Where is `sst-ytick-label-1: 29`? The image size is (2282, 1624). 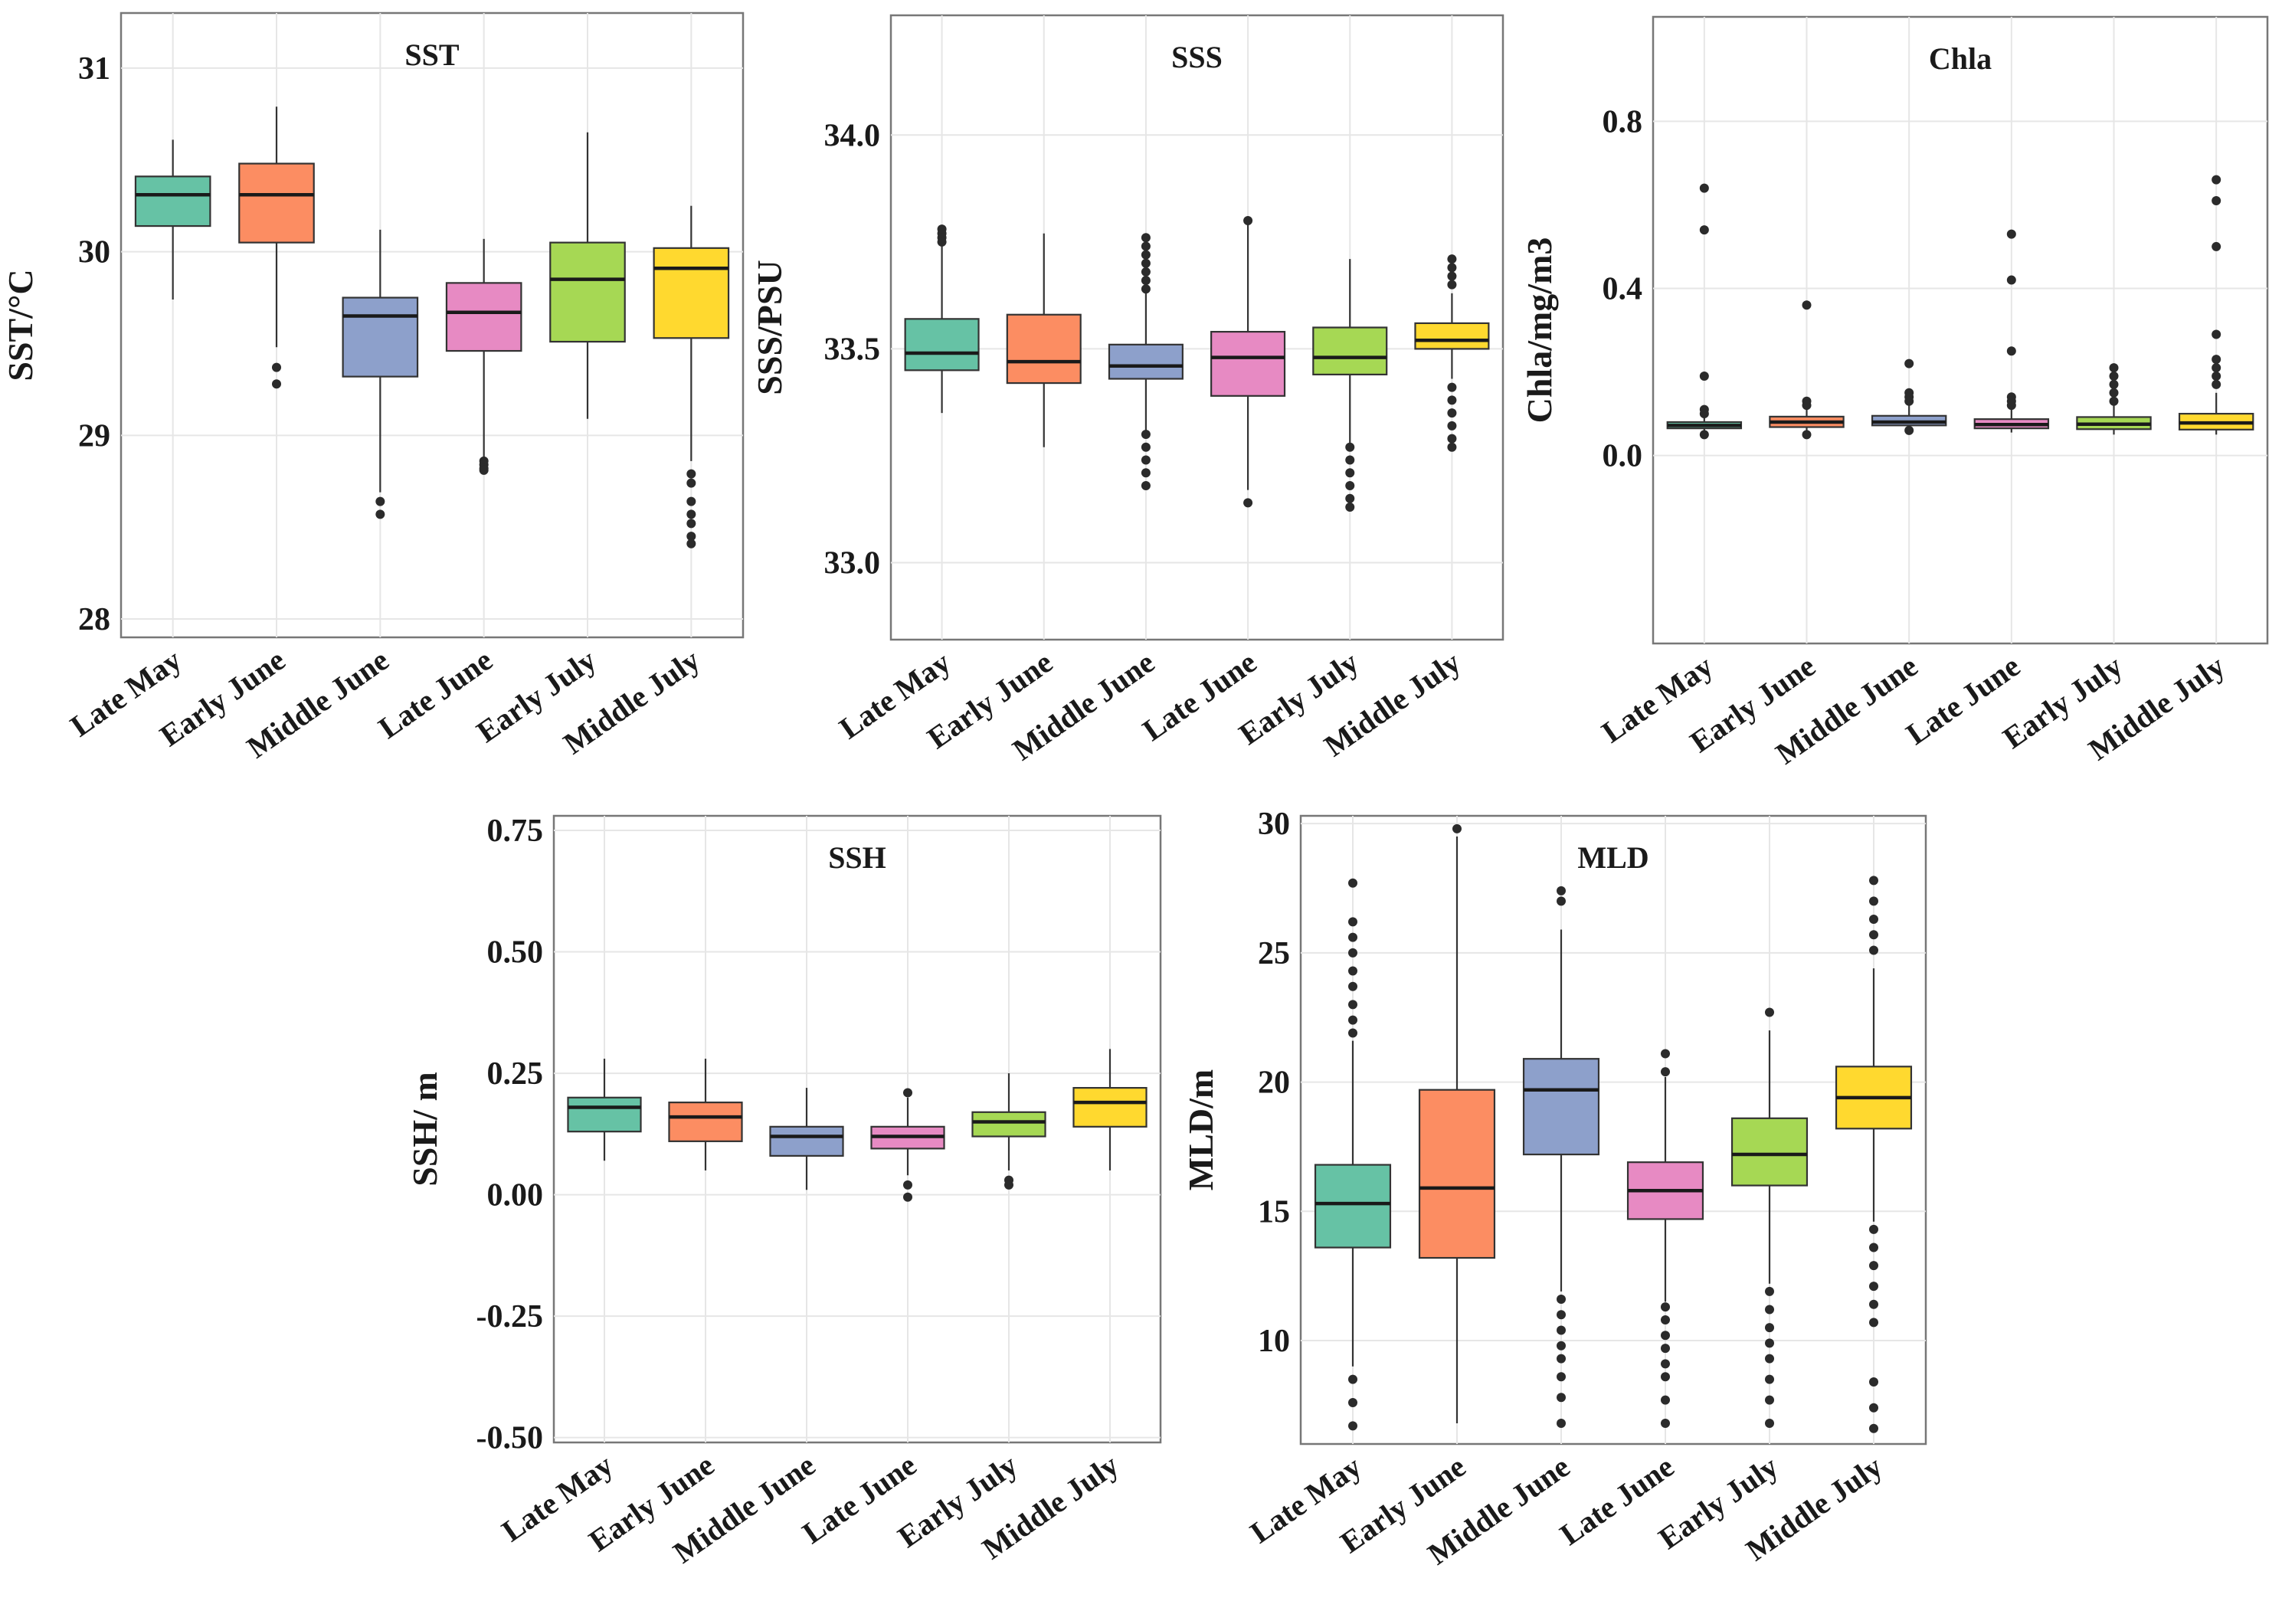 sst-ytick-label-1: 29 is located at coordinates (94, 435).